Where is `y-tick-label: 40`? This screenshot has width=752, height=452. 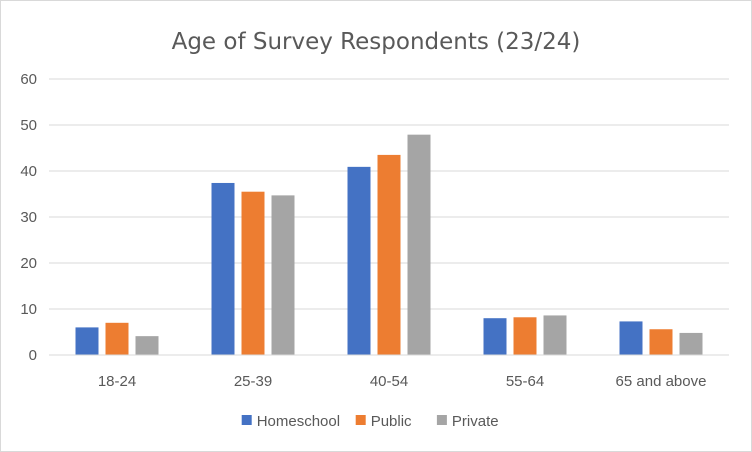 y-tick-label: 40 is located at coordinates (28, 171).